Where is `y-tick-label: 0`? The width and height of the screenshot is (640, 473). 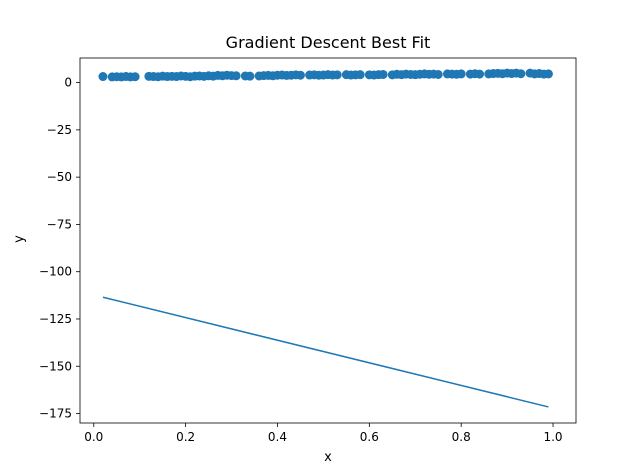
y-tick-label: 0 is located at coordinates (68, 83).